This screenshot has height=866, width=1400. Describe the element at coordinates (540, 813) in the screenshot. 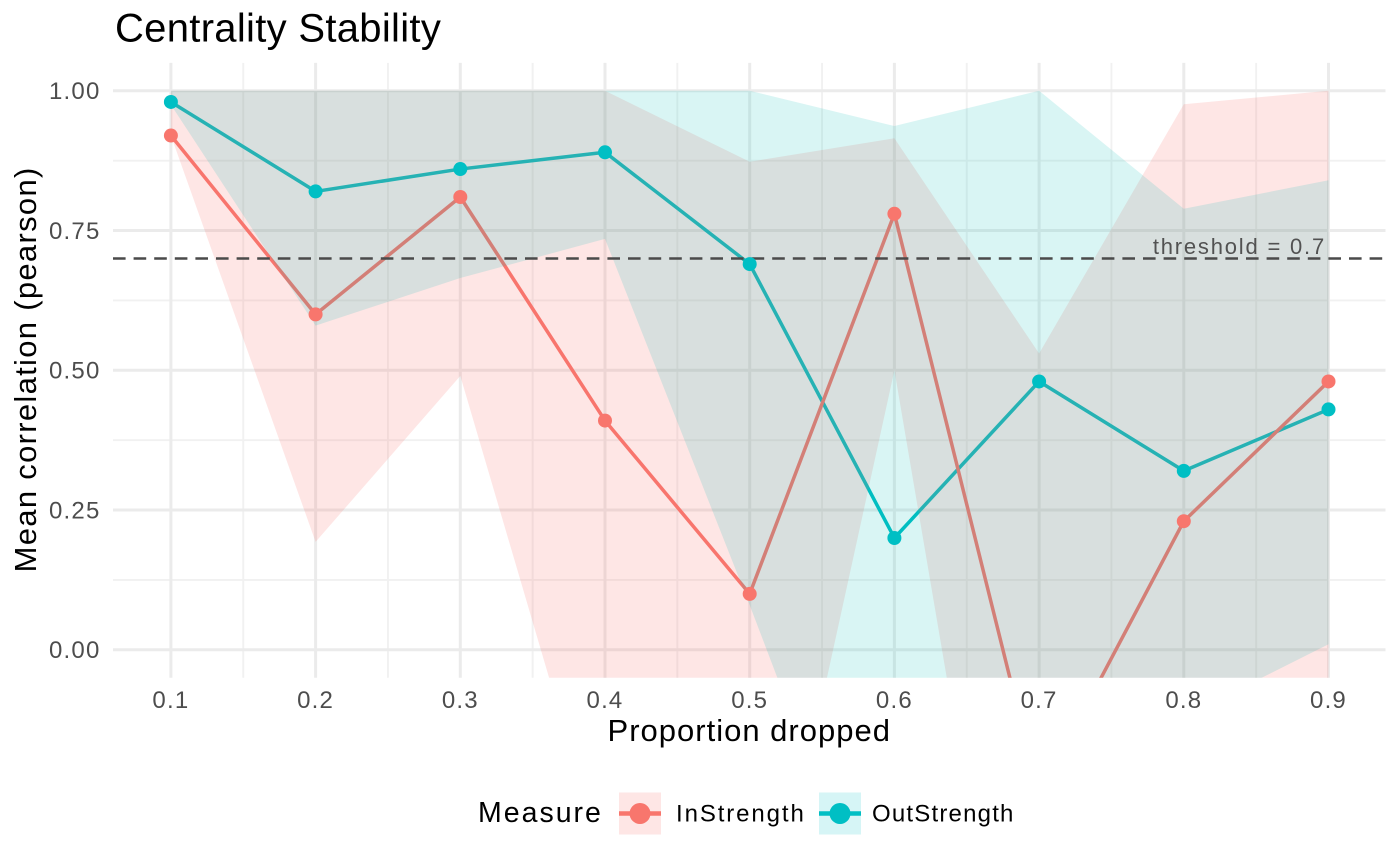

I see `svg-text: Measure` at that location.